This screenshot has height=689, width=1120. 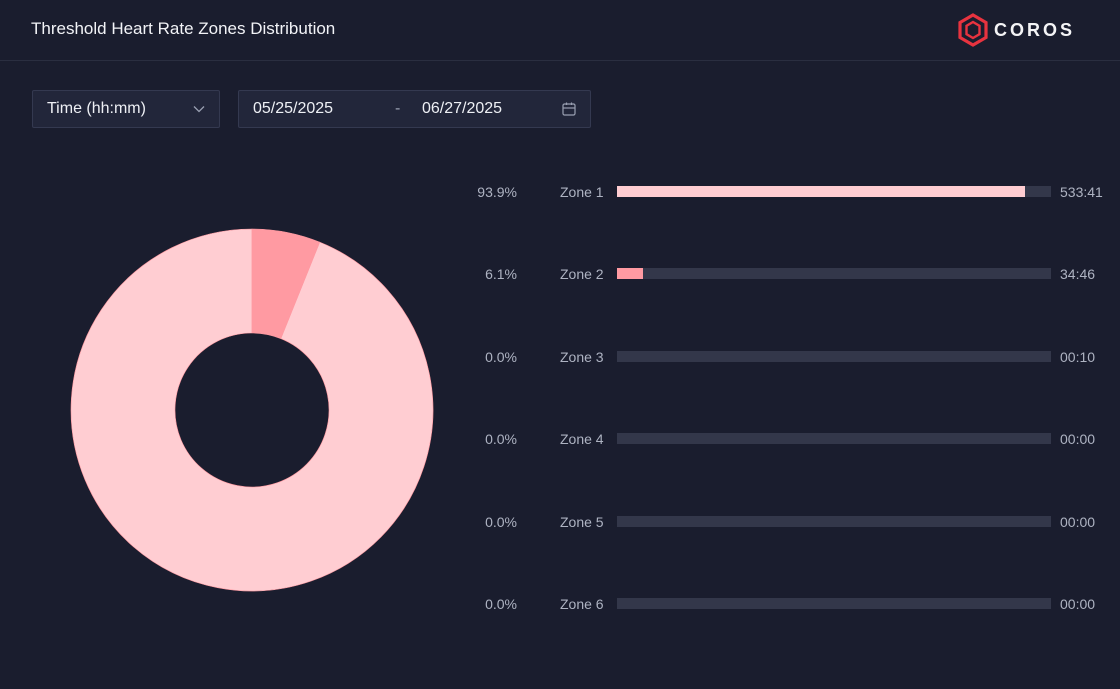 What do you see at coordinates (582, 439) in the screenshot?
I see `zone-name-label: Zone 4` at bounding box center [582, 439].